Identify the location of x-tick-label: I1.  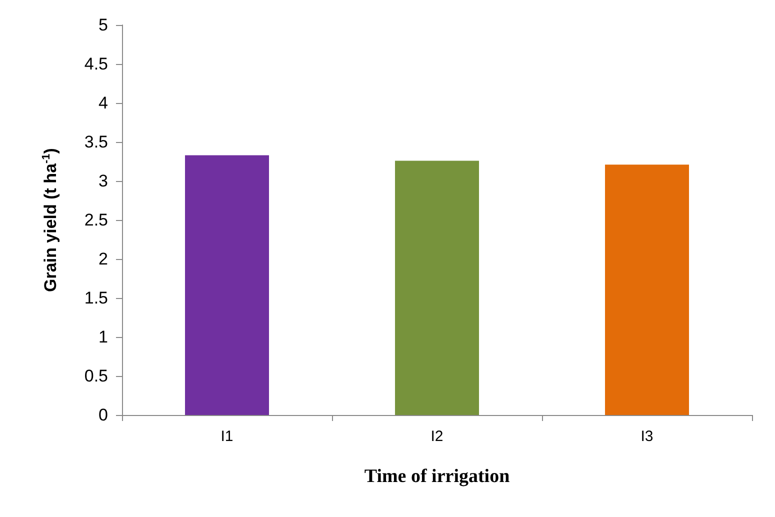
(227, 436).